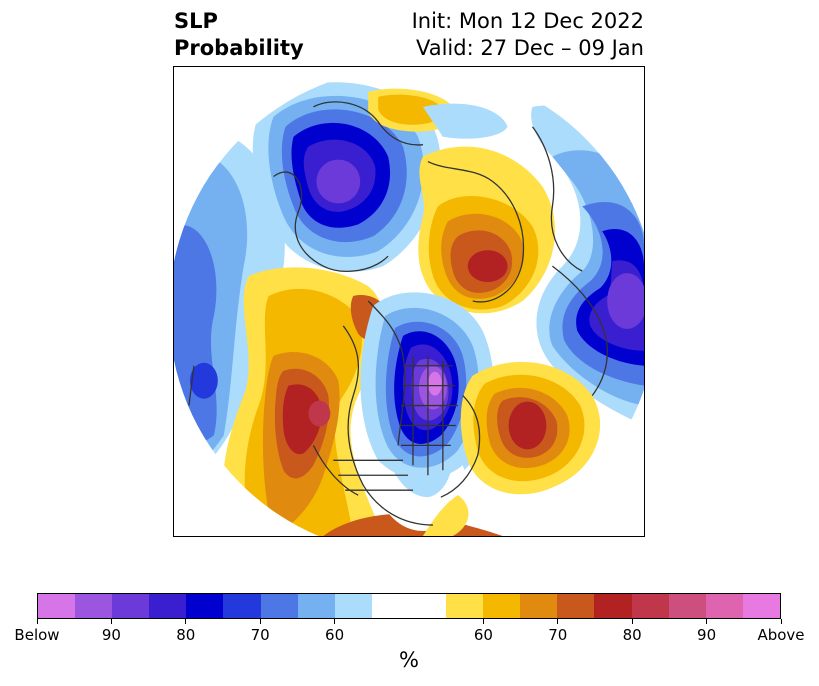 The image size is (819, 686). What do you see at coordinates (530, 428) in the screenshot?
I see `above-anomaly-atlantic` at bounding box center [530, 428].